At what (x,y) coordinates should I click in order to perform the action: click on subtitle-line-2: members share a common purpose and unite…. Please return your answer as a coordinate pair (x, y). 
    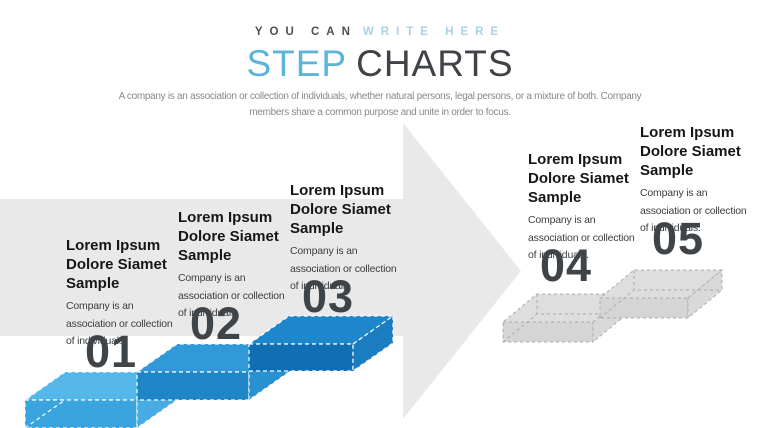
    Looking at the image, I should click on (380, 112).